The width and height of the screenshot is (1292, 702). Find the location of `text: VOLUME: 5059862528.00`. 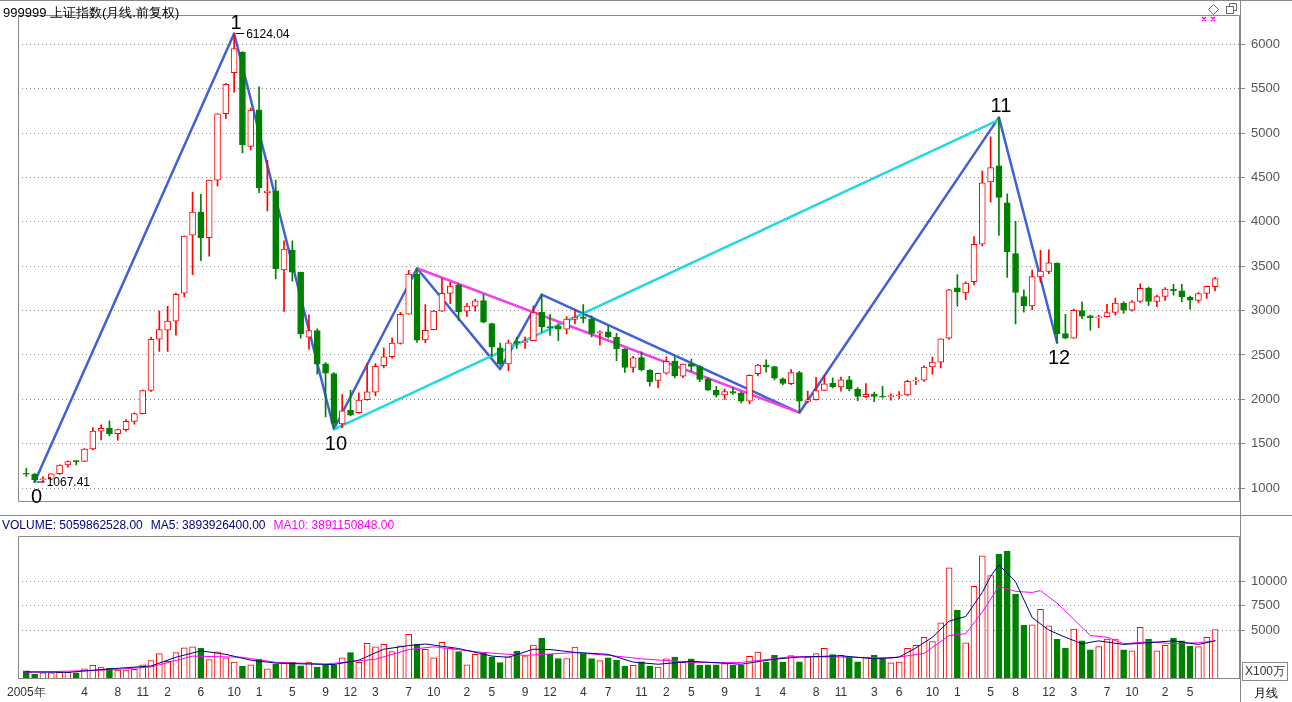

text: VOLUME: 5059862528.00 is located at coordinates (72, 525).